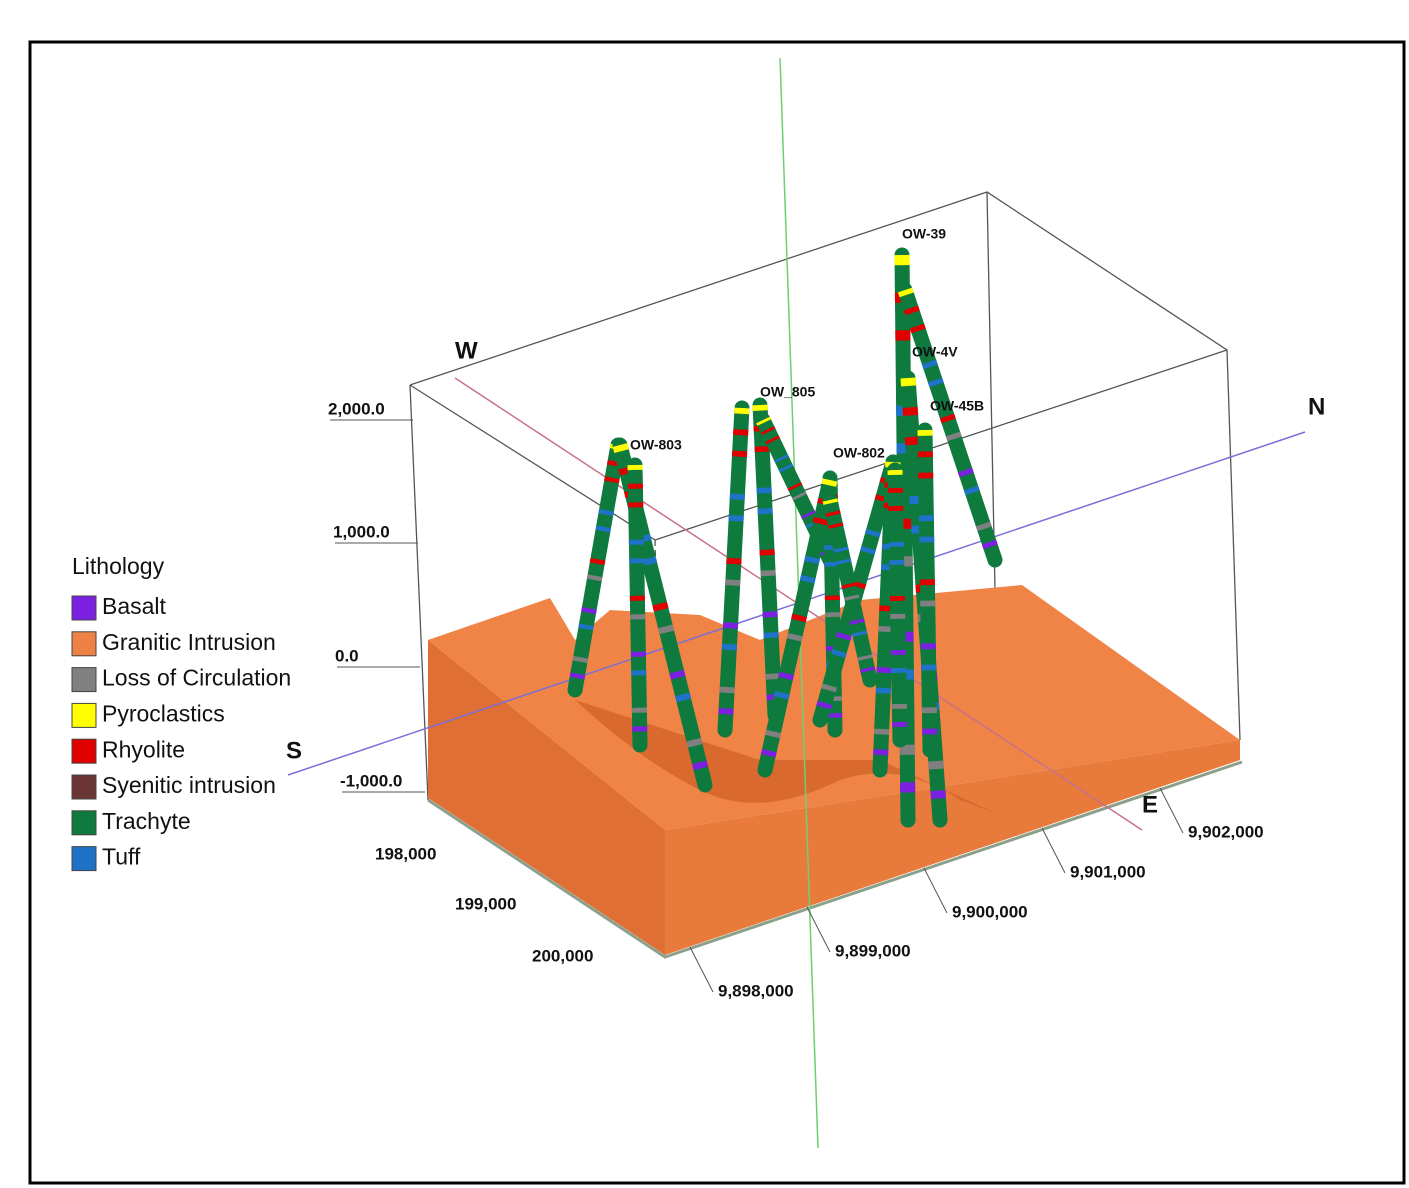 This screenshot has height=1188, width=1409. Describe the element at coordinates (196, 678) in the screenshot. I see `legend-label: Loss of Circulation` at that location.